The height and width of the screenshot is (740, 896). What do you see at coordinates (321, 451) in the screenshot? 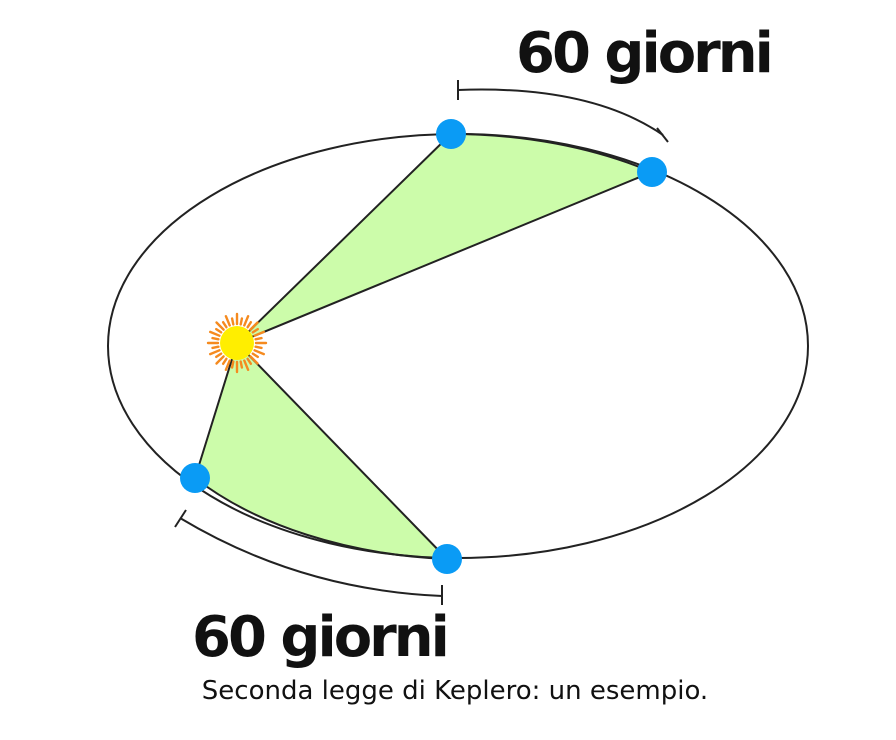
I see `swept-area-bottom` at bounding box center [321, 451].